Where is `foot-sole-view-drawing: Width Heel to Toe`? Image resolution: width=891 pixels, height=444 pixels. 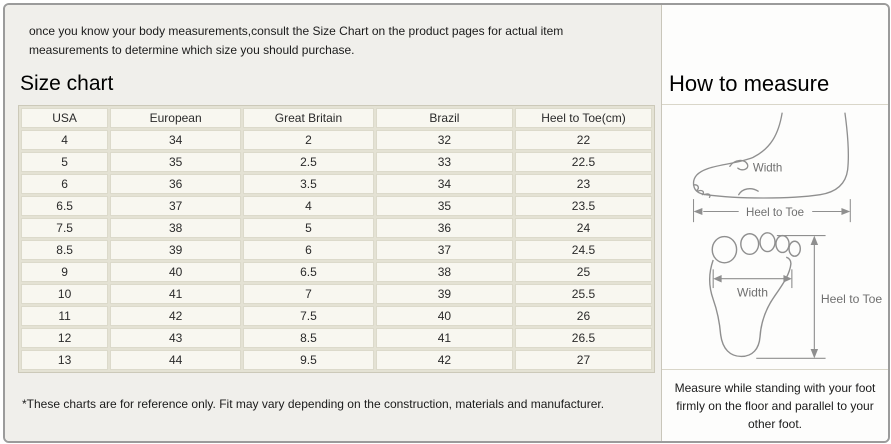 foot-sole-view-drawing: Width Heel to Toe is located at coordinates (795, 296).